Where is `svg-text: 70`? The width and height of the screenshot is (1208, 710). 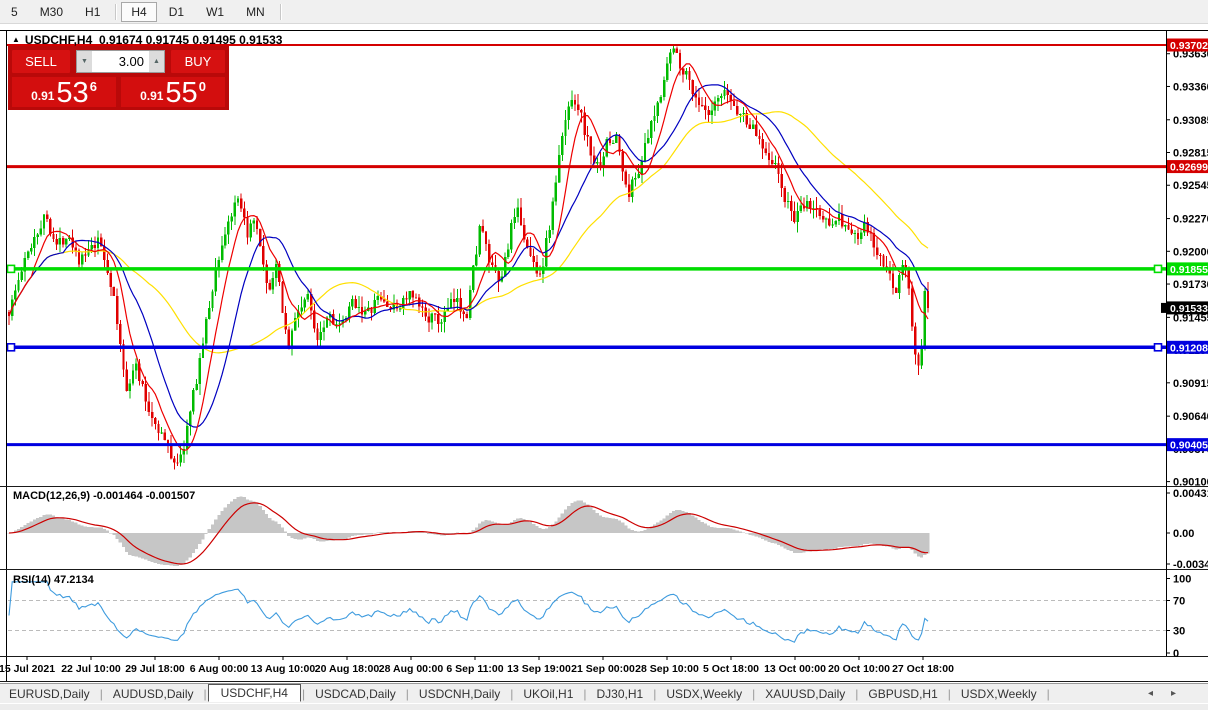
svg-text: 70 is located at coordinates (1179, 602).